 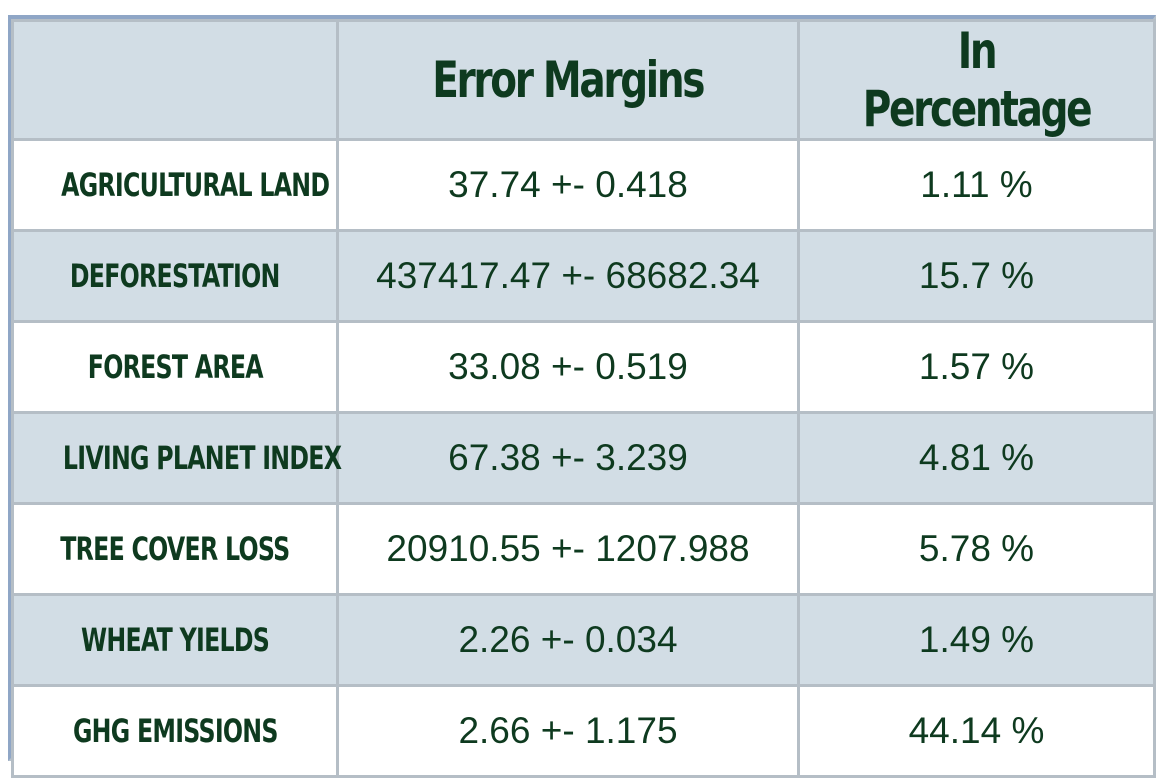 I want to click on row-label: WHEAT YIELDS, so click(x=175, y=640).